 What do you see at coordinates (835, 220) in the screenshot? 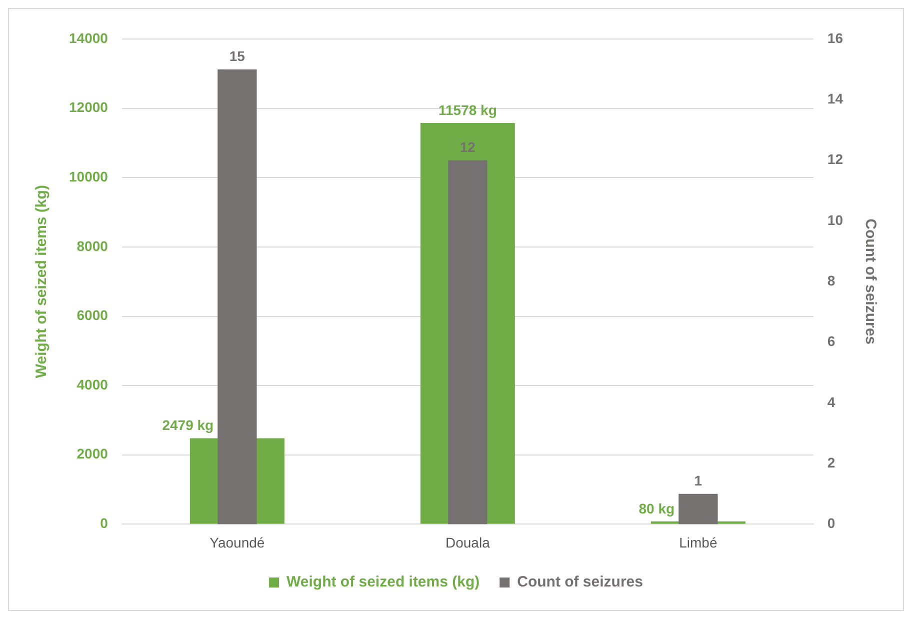
I see `y2-tick-label: 10` at bounding box center [835, 220].